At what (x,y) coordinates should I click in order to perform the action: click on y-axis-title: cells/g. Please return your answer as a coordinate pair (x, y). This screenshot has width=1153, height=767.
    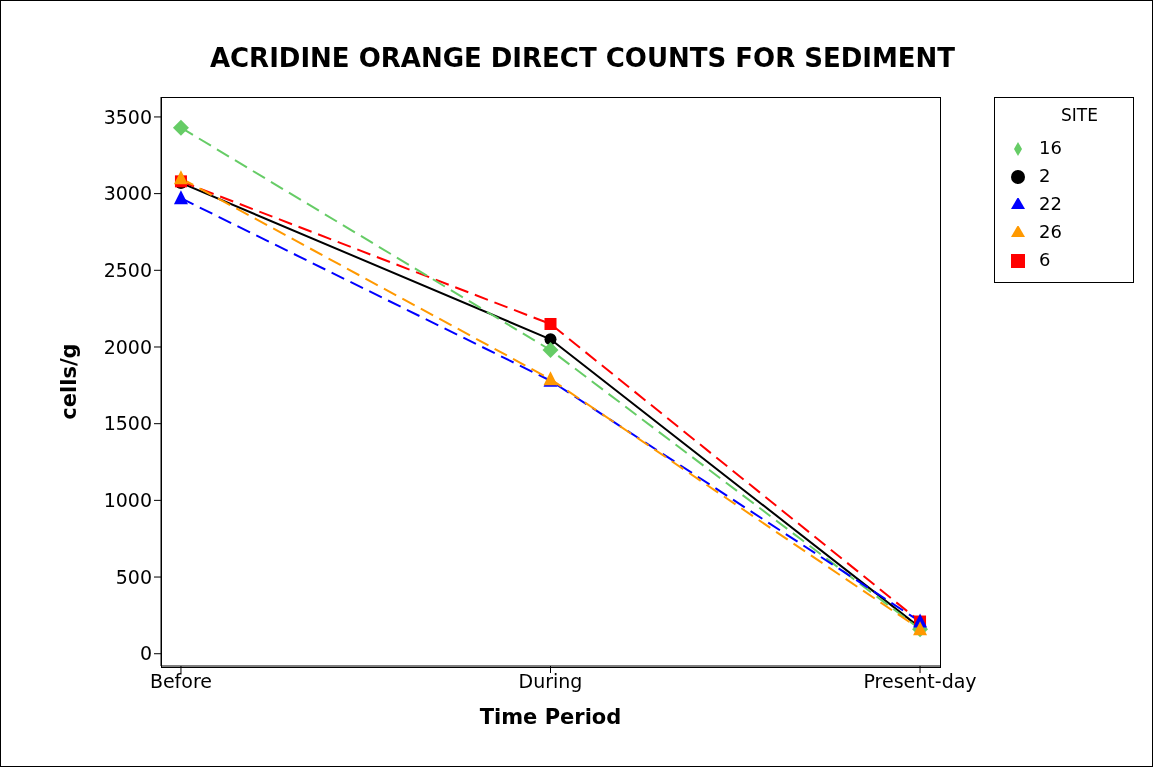
    Looking at the image, I should click on (69, 381).